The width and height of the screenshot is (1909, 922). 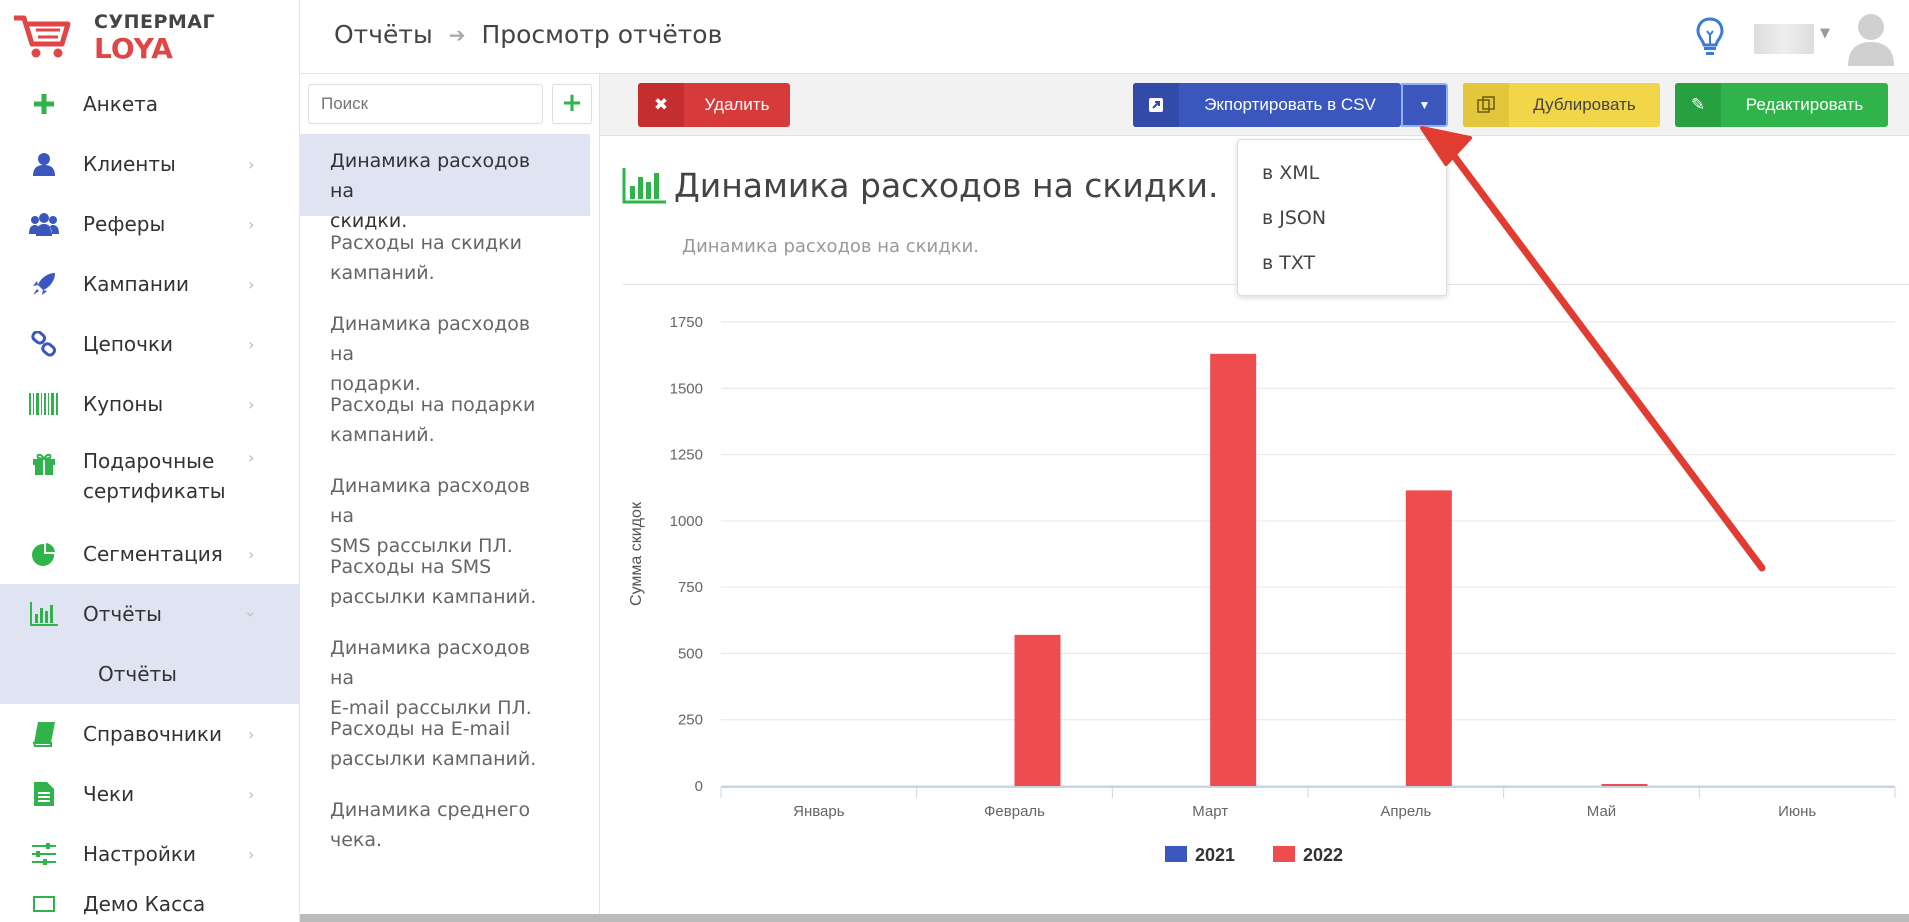 I want to click on edit-button: ✎ Редактировать, so click(x=1781, y=105).